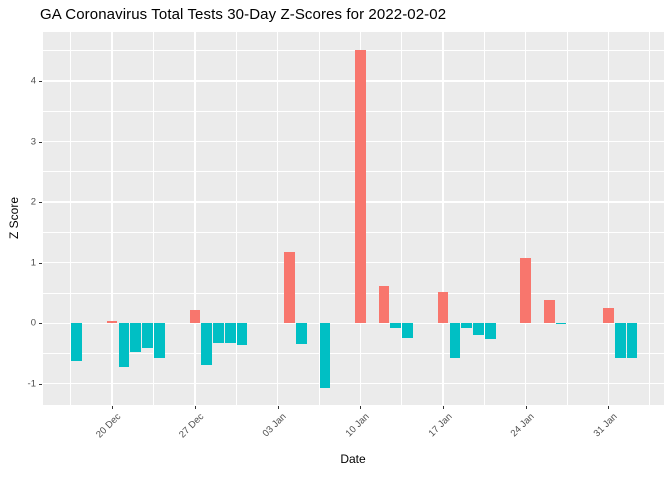  I want to click on y-tick-label: -1, so click(31, 384).